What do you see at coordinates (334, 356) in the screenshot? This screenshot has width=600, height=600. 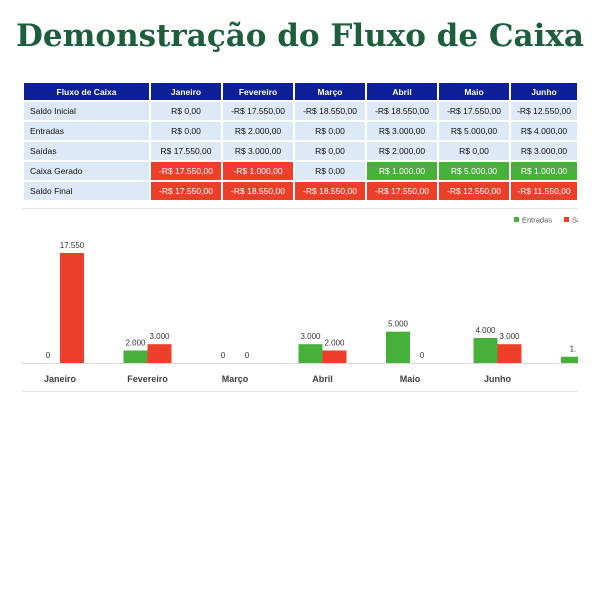 I see `bar-saí-3` at bounding box center [334, 356].